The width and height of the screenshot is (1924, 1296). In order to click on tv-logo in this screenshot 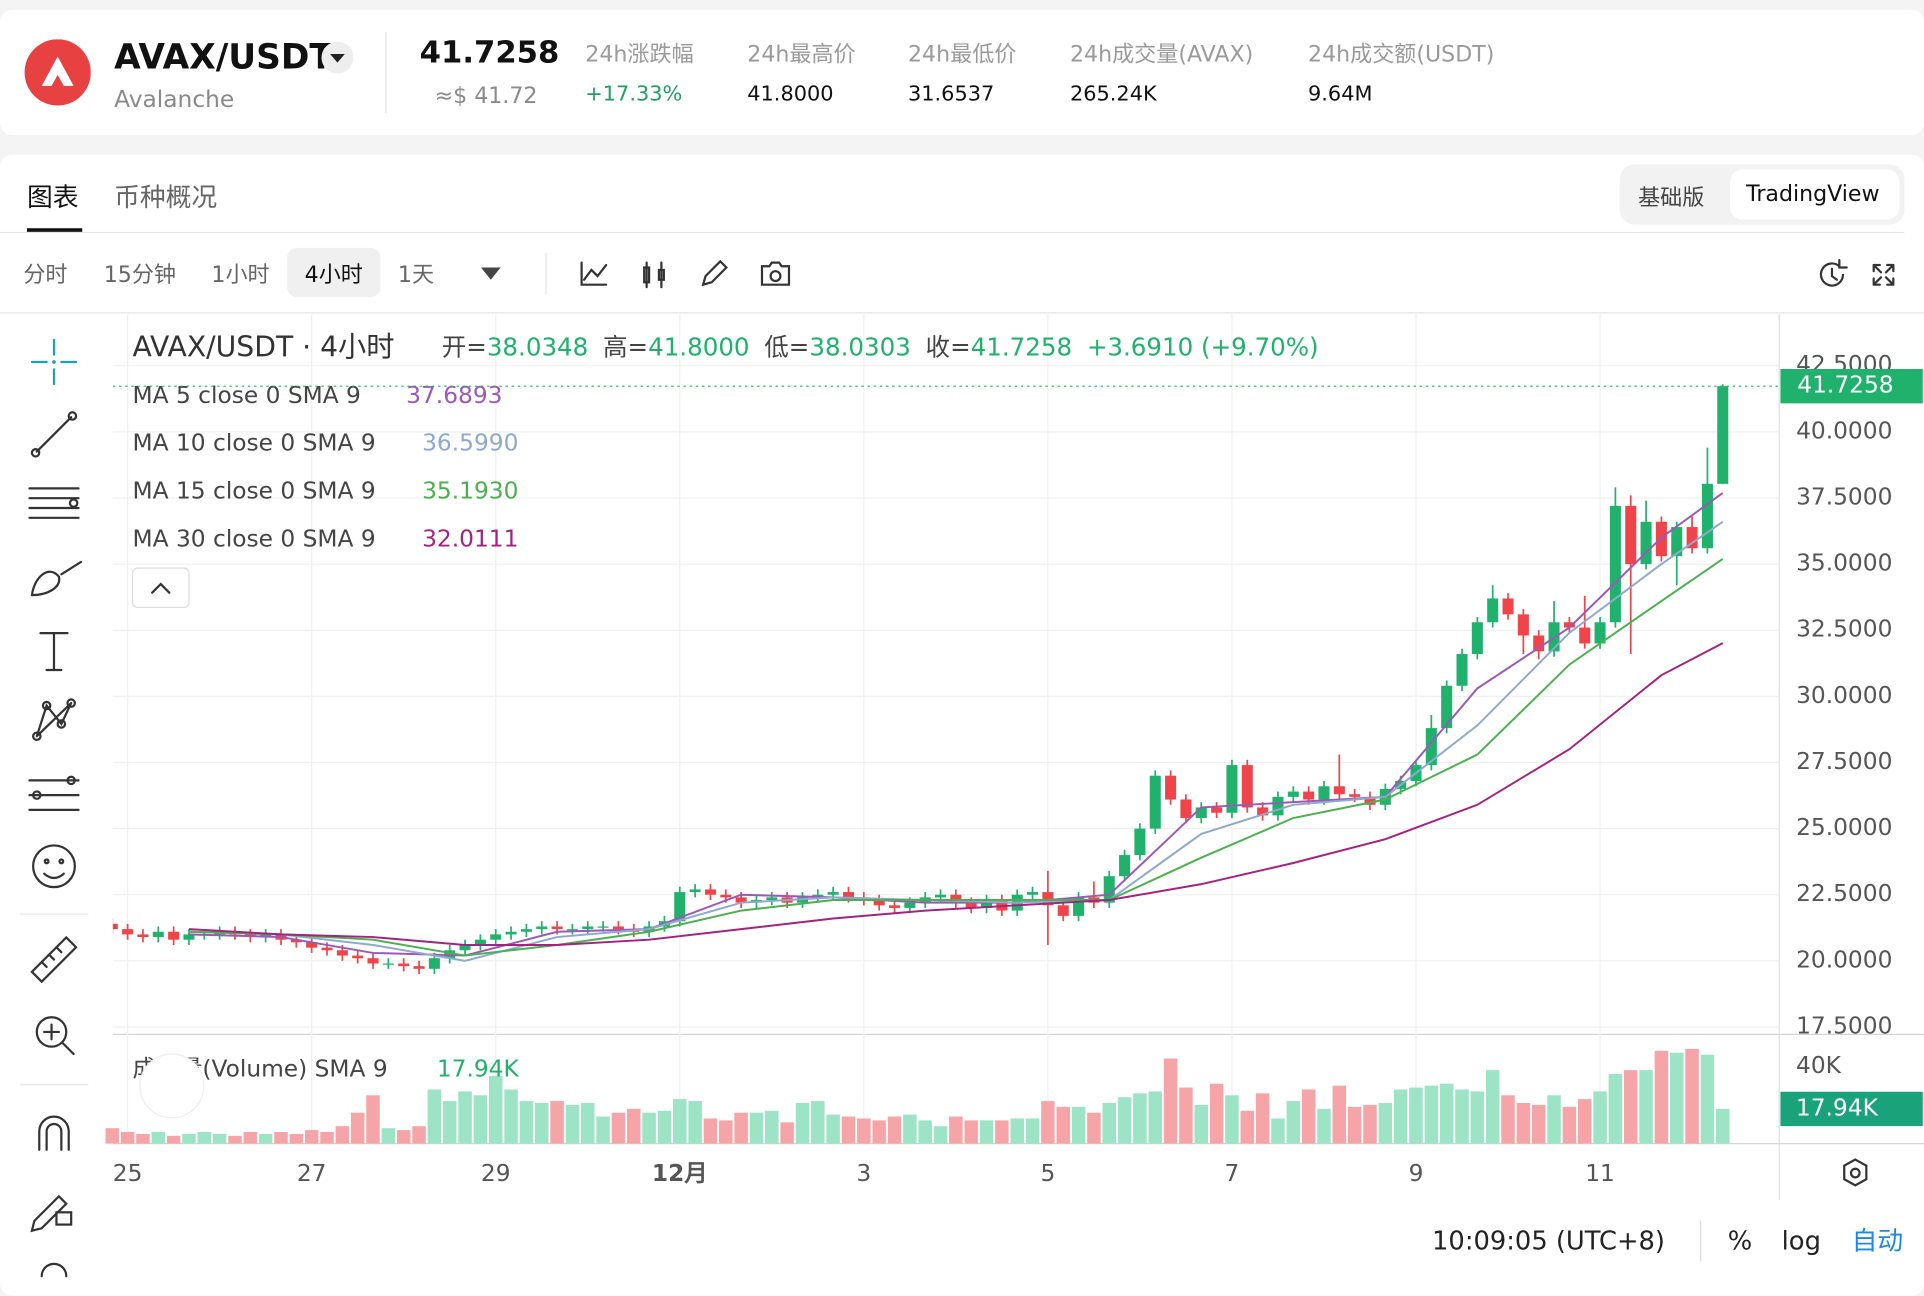, I will do `click(172, 1086)`.